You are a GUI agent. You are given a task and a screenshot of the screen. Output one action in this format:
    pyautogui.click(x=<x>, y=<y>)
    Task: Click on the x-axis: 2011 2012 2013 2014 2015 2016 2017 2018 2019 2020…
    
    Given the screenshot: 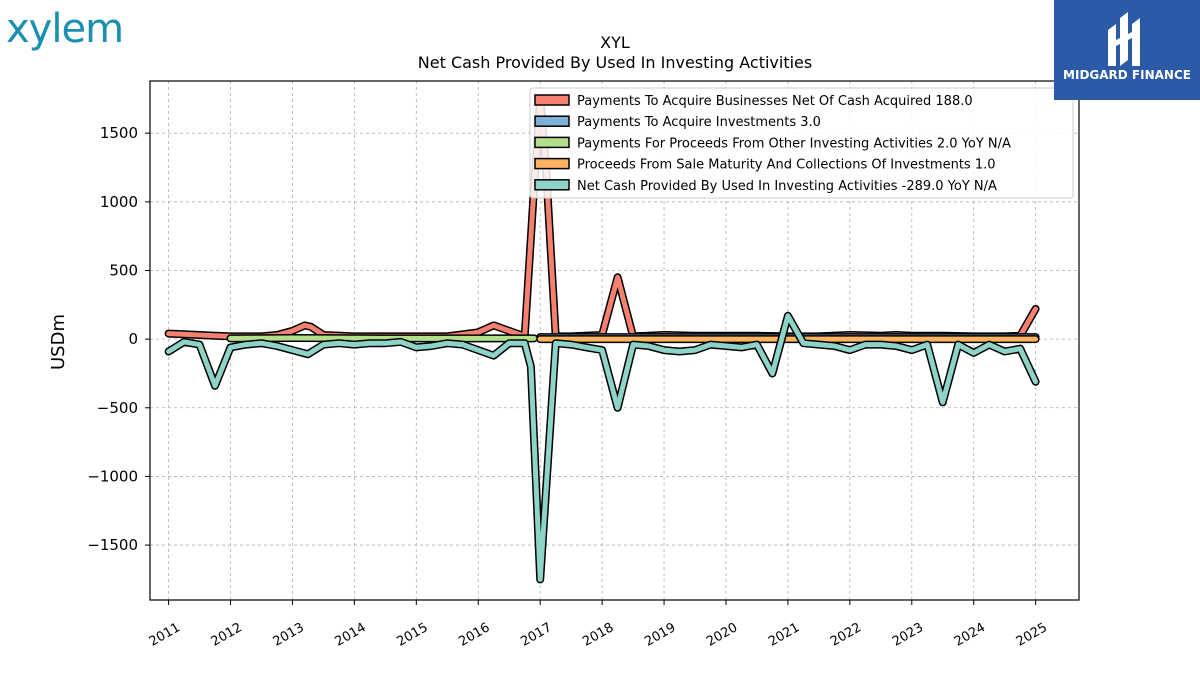 What is the action you would take?
    pyautogui.click(x=598, y=625)
    